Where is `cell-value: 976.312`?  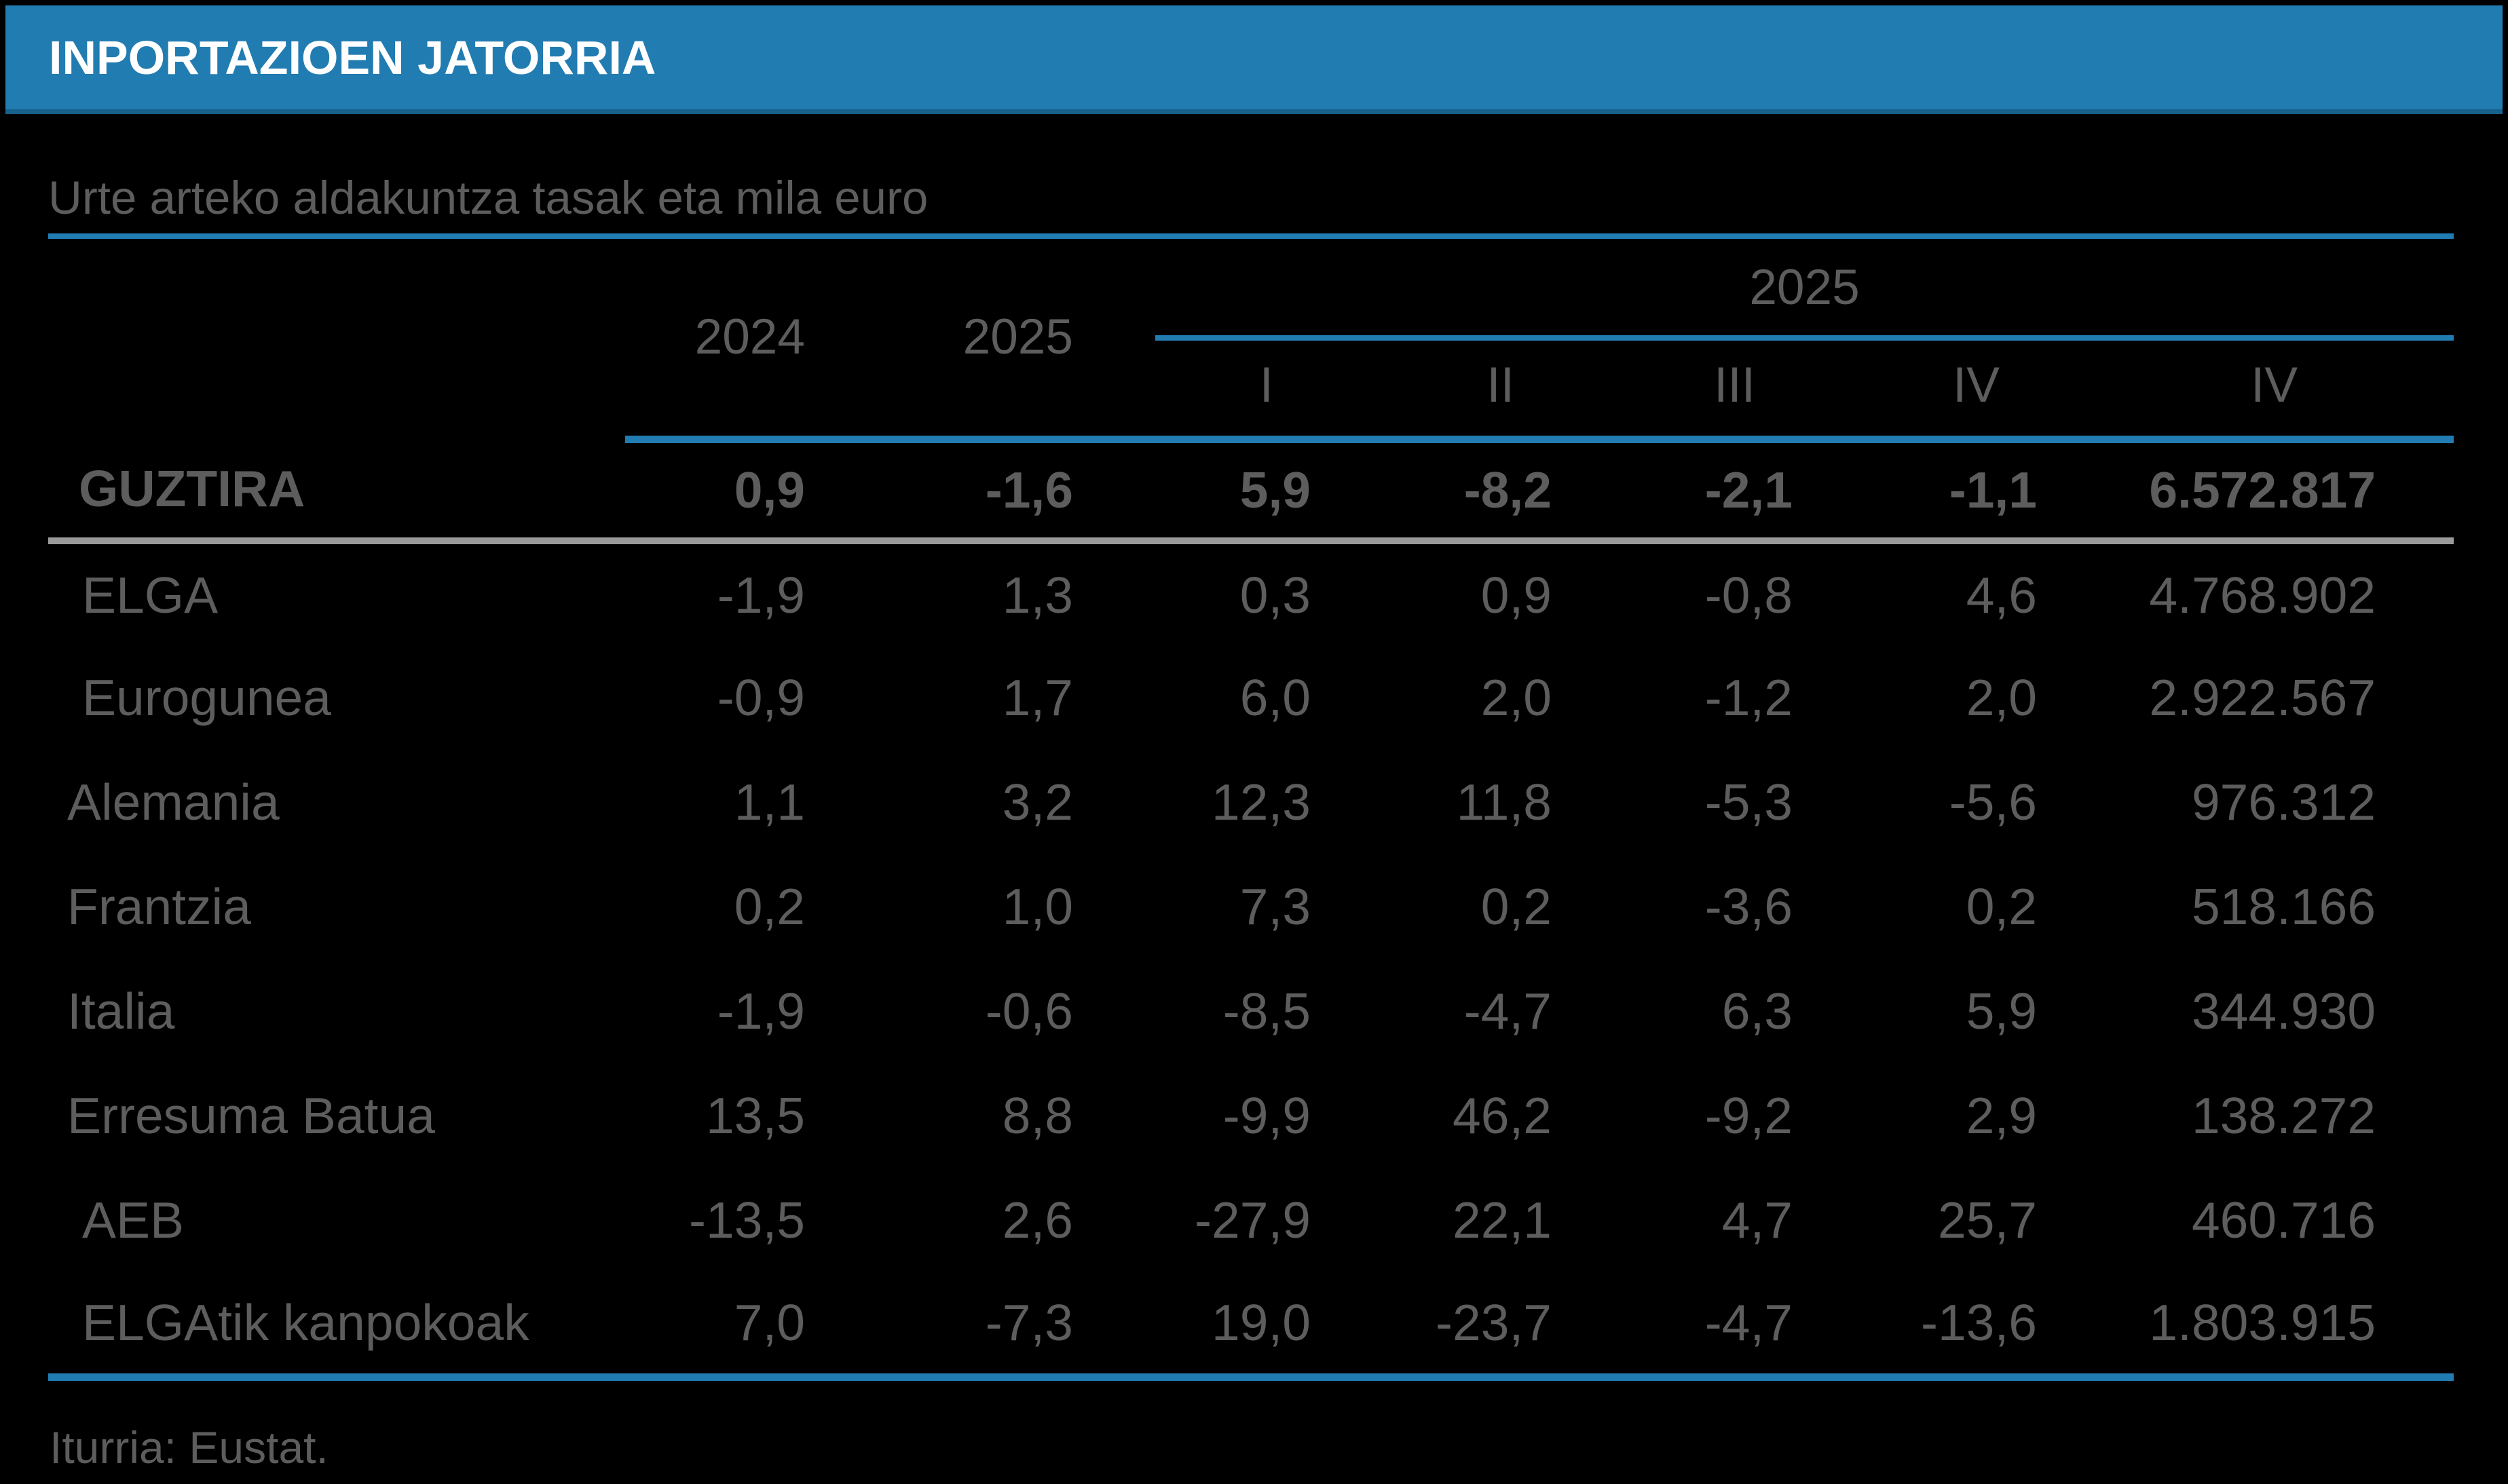 cell-value: 976.312 is located at coordinates (2283, 802).